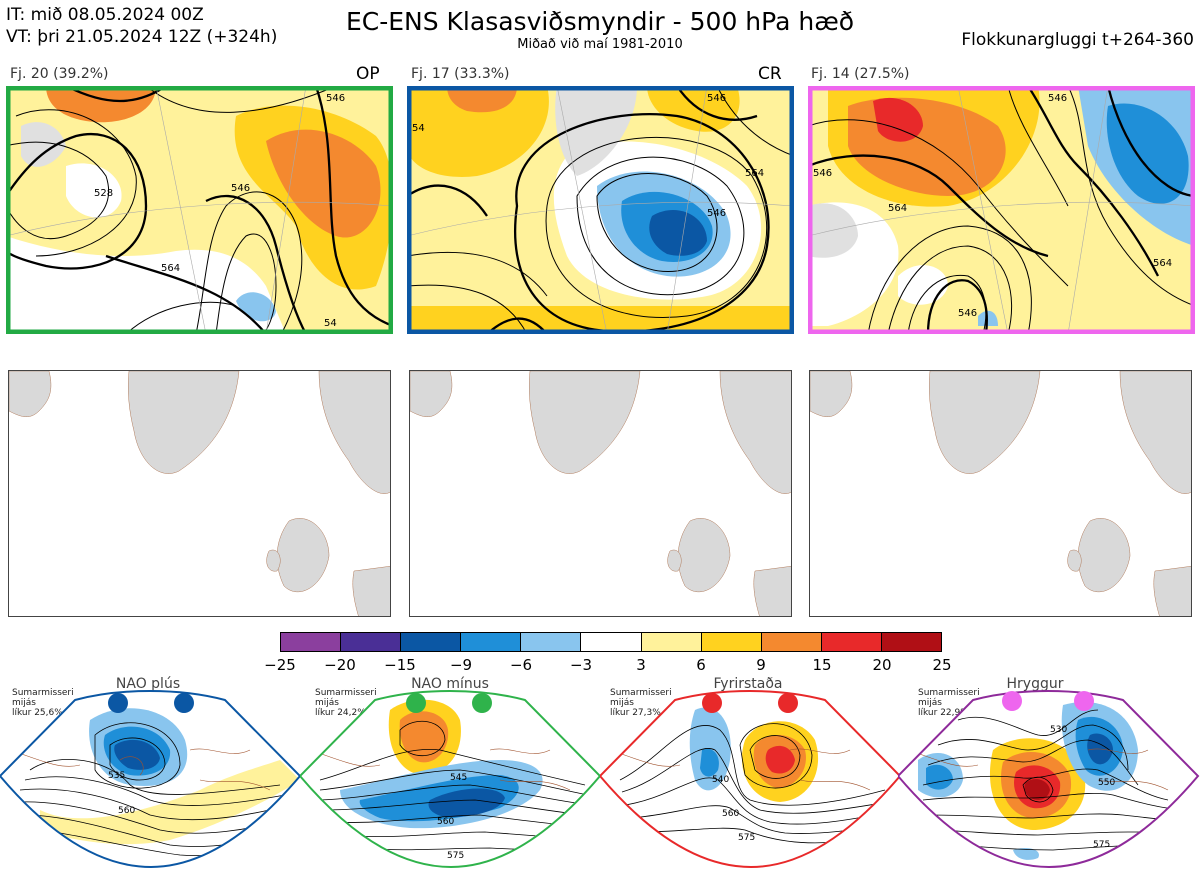 This screenshot has height=871, width=1200. Describe the element at coordinates (1077, 40) in the screenshot. I see `classification-window: Flokkunargluggi t+264-360` at that location.